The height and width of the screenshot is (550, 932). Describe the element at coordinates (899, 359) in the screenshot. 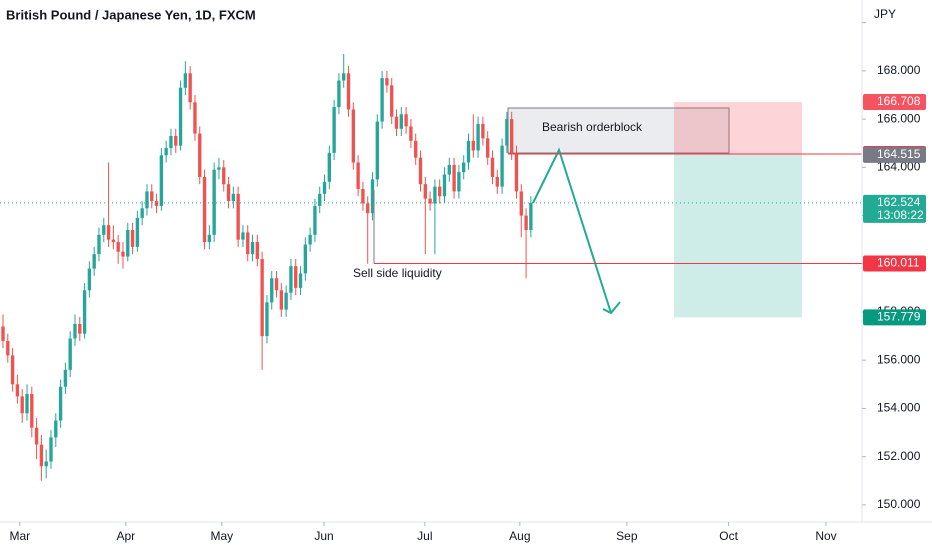

I see `y-tick-label: 156.000` at that location.